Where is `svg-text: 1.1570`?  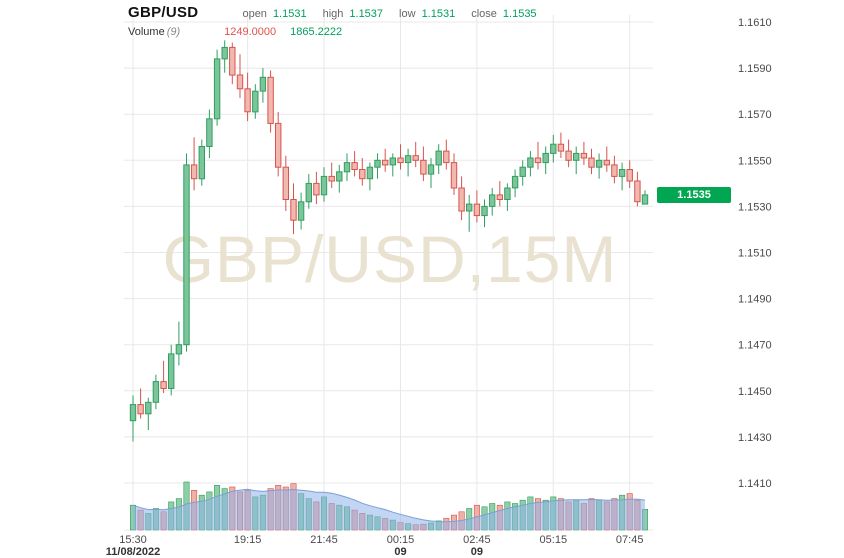 svg-text: 1.1570 is located at coordinates (755, 115).